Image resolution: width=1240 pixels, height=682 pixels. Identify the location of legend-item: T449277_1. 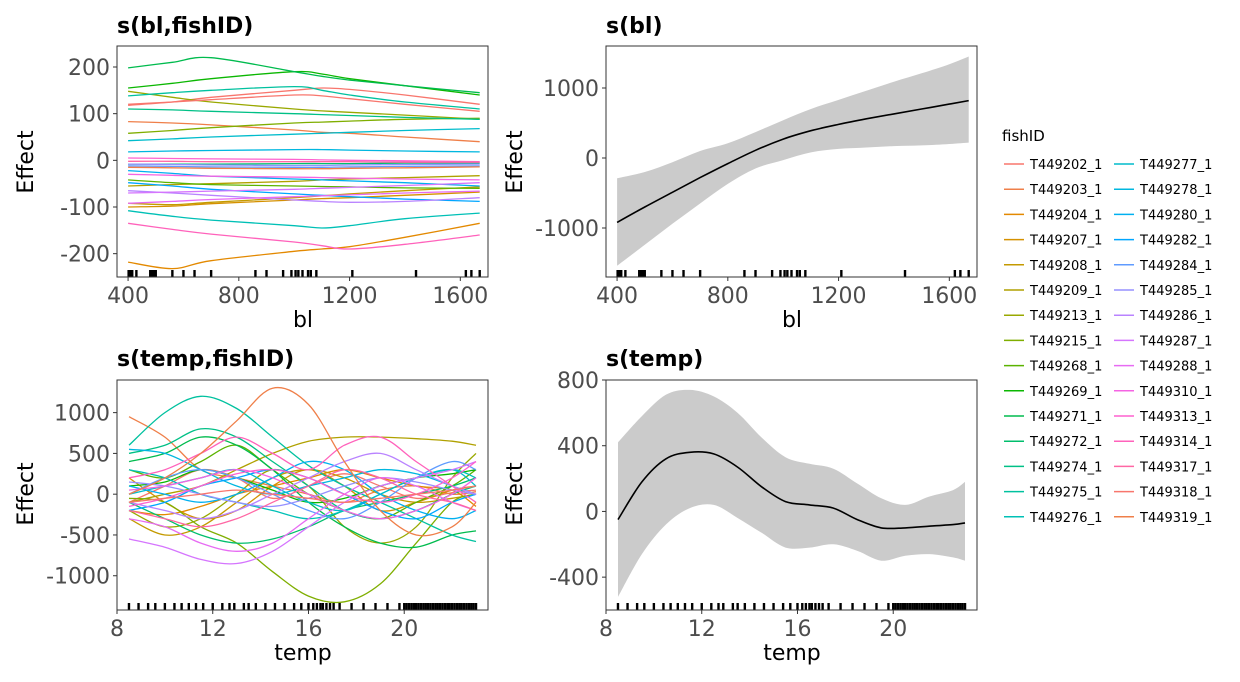
(1163, 165).